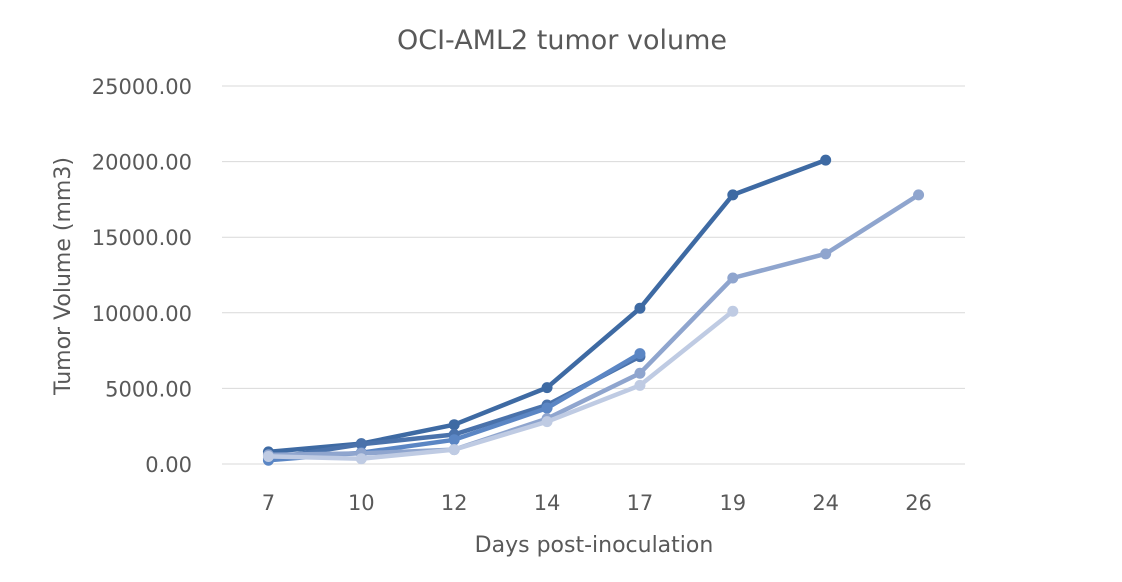 The height and width of the screenshot is (582, 1122). Describe the element at coordinates (825, 503) in the screenshot. I see `x-tick-label: 24` at that location.